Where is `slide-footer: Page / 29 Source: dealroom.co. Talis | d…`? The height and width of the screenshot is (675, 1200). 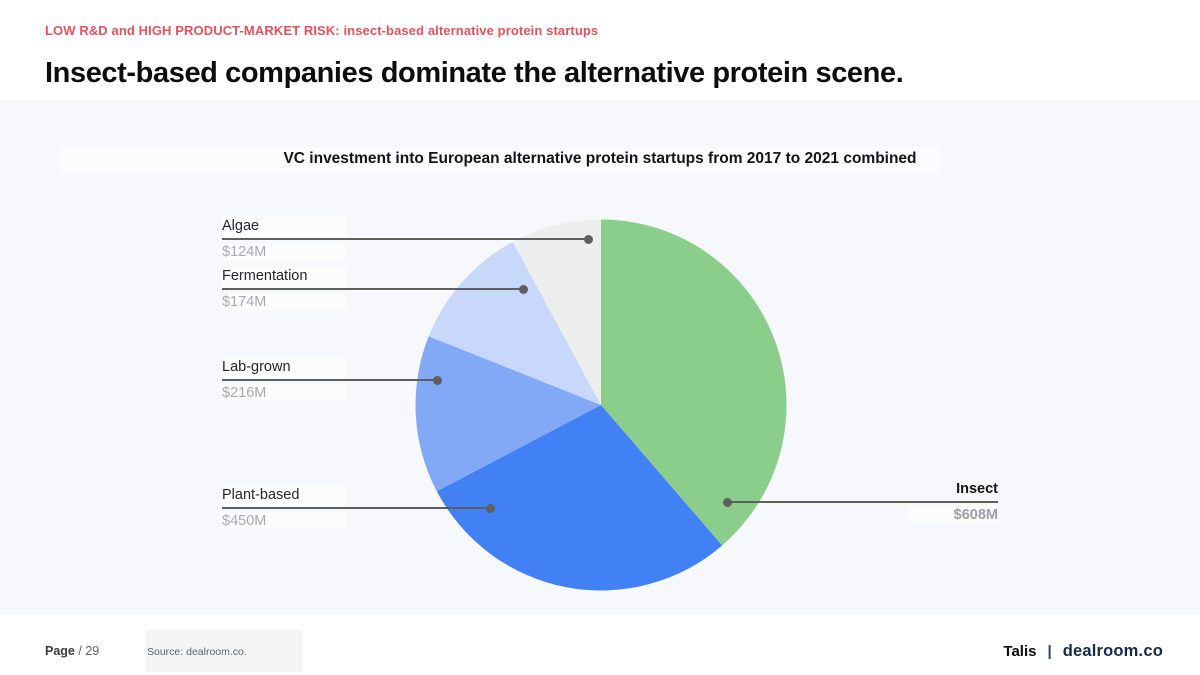
slide-footer: Page / 29 Source: dealroom.co. Talis | d… is located at coordinates (600, 645).